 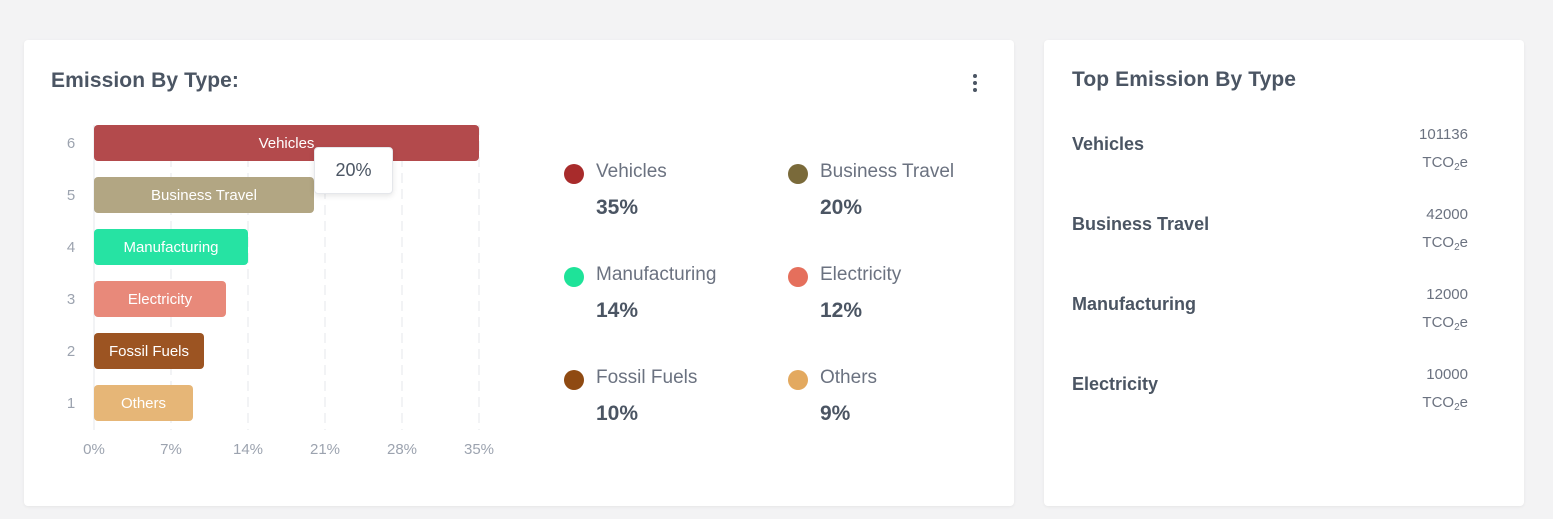 I want to click on top-emission-name: Business Travel, so click(x=1141, y=224).